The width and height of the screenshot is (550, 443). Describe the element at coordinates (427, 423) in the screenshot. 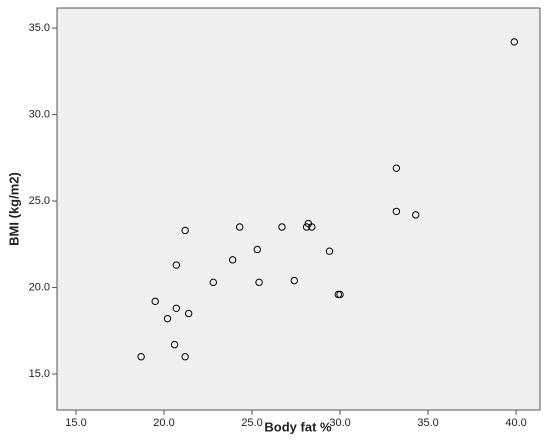

I see `x-tick-label: 35.0` at that location.